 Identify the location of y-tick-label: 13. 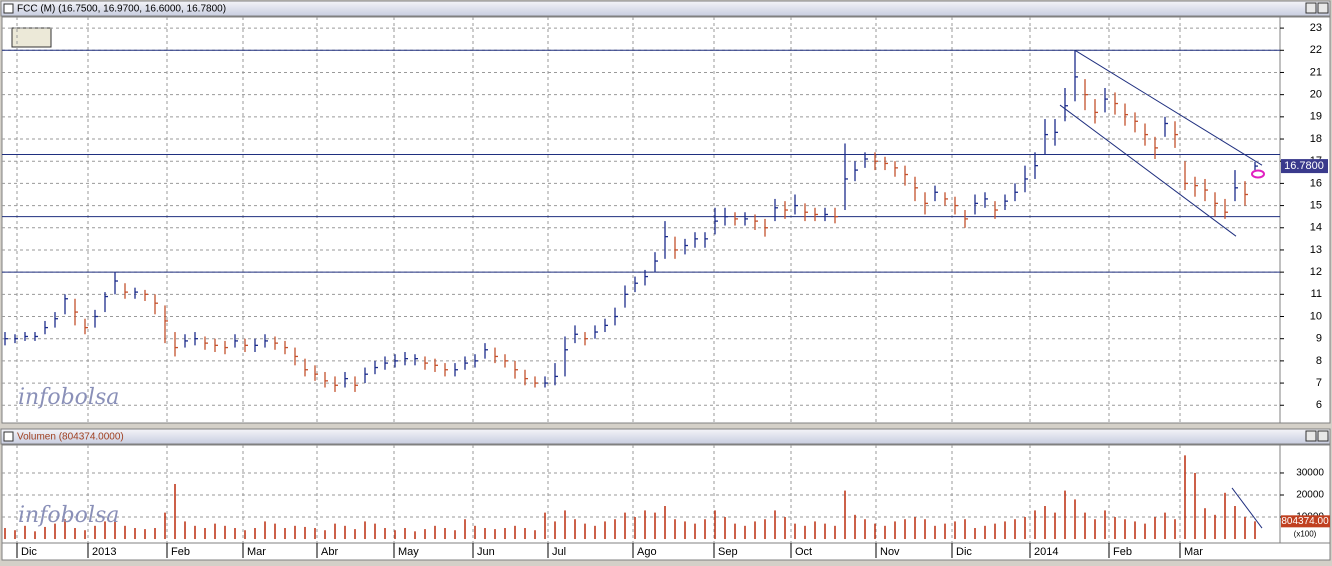
(1316, 250).